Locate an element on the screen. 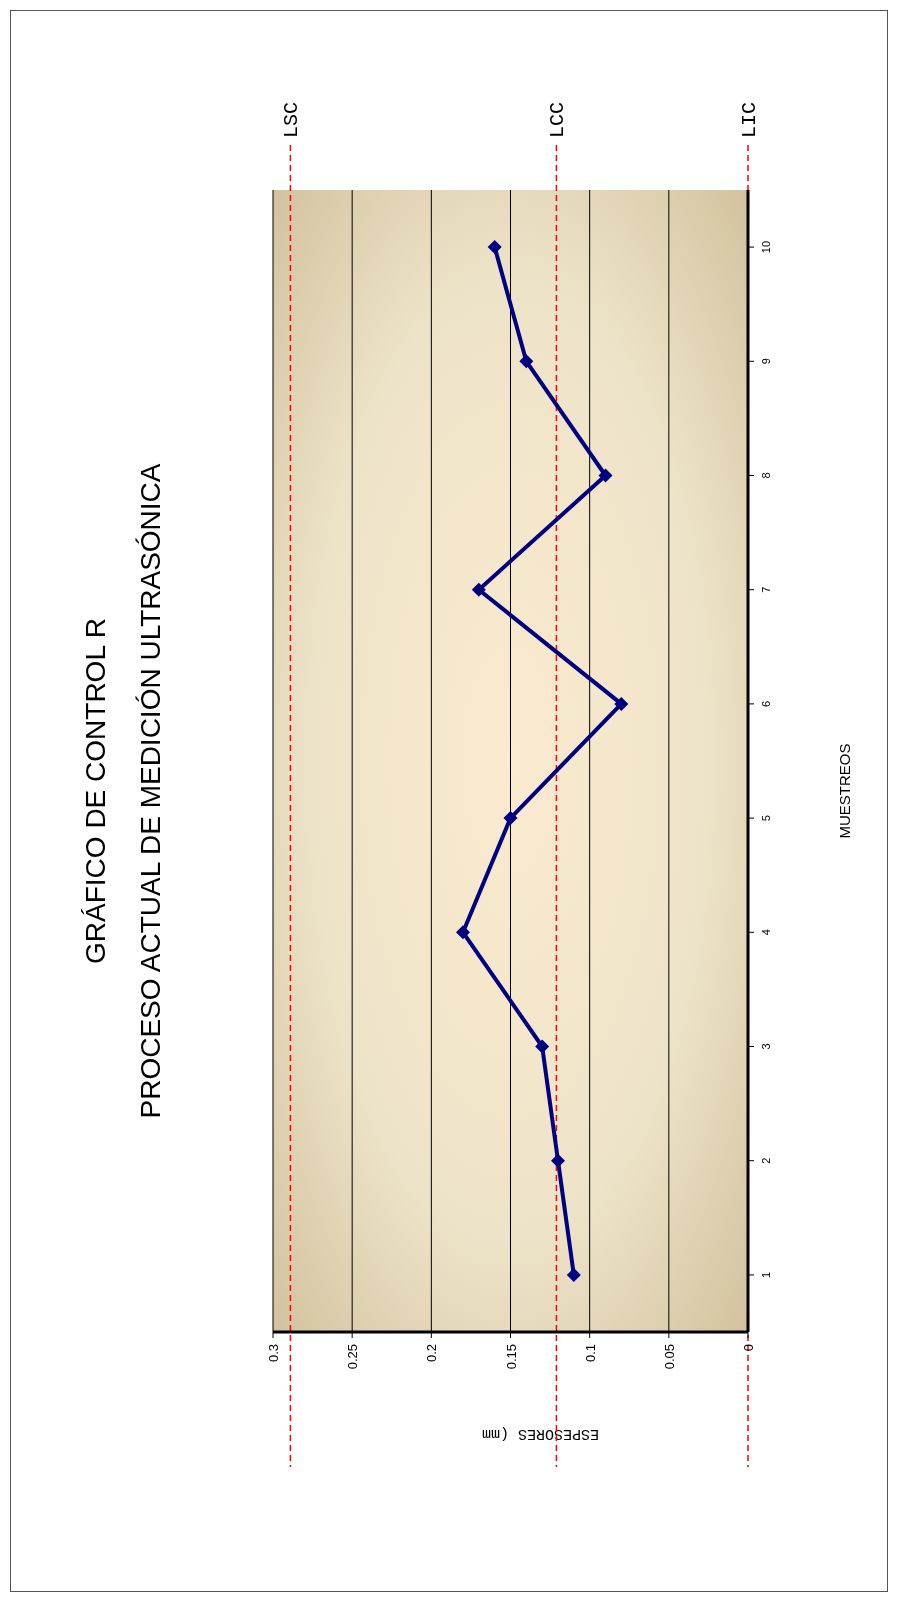 This screenshot has width=900, height=1603. x-tick-label: 0.3 is located at coordinates (273, 1353).